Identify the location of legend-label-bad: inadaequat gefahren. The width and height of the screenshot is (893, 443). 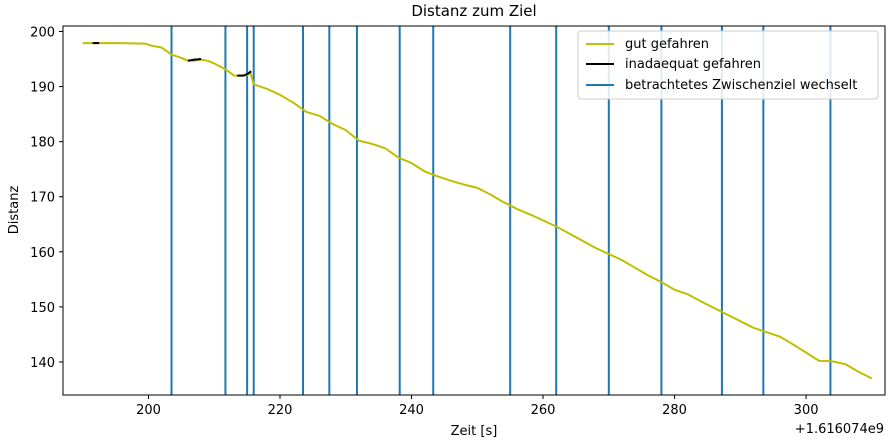
(693, 64).